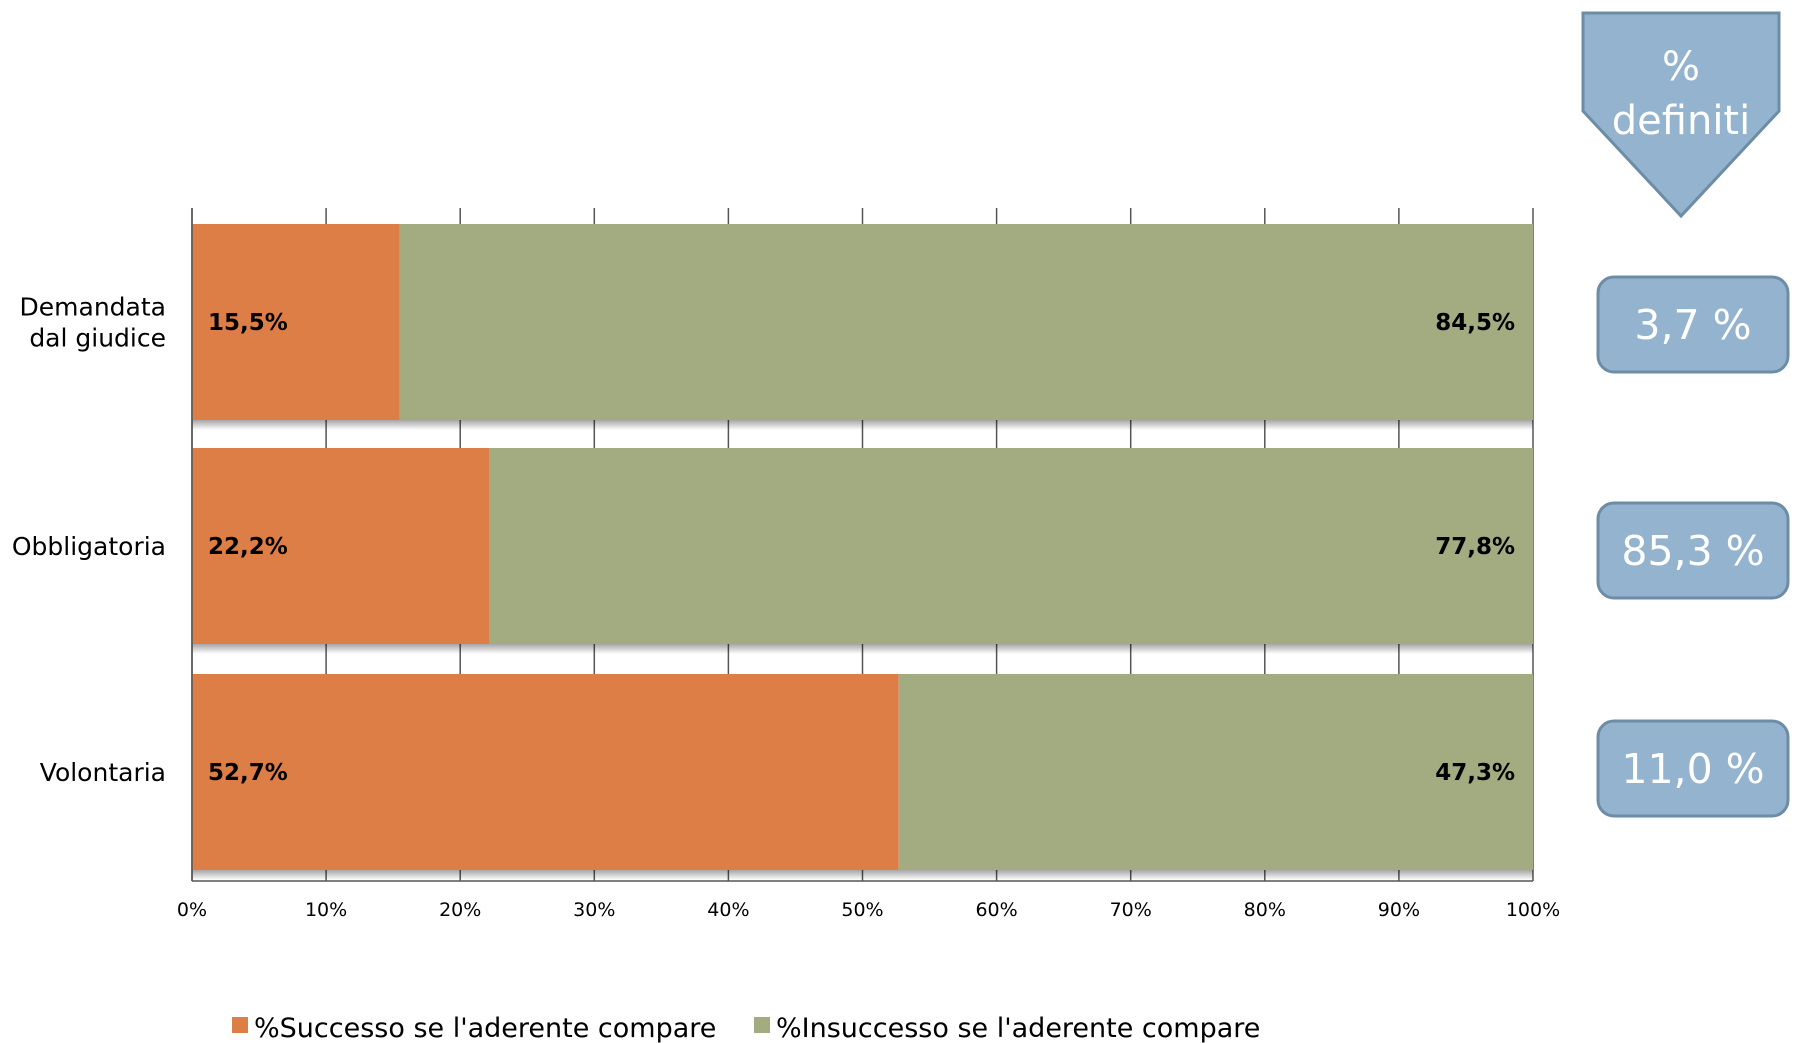 The image size is (1797, 1043). What do you see at coordinates (326, 910) in the screenshot?
I see `x-tick-label-1: 10%` at bounding box center [326, 910].